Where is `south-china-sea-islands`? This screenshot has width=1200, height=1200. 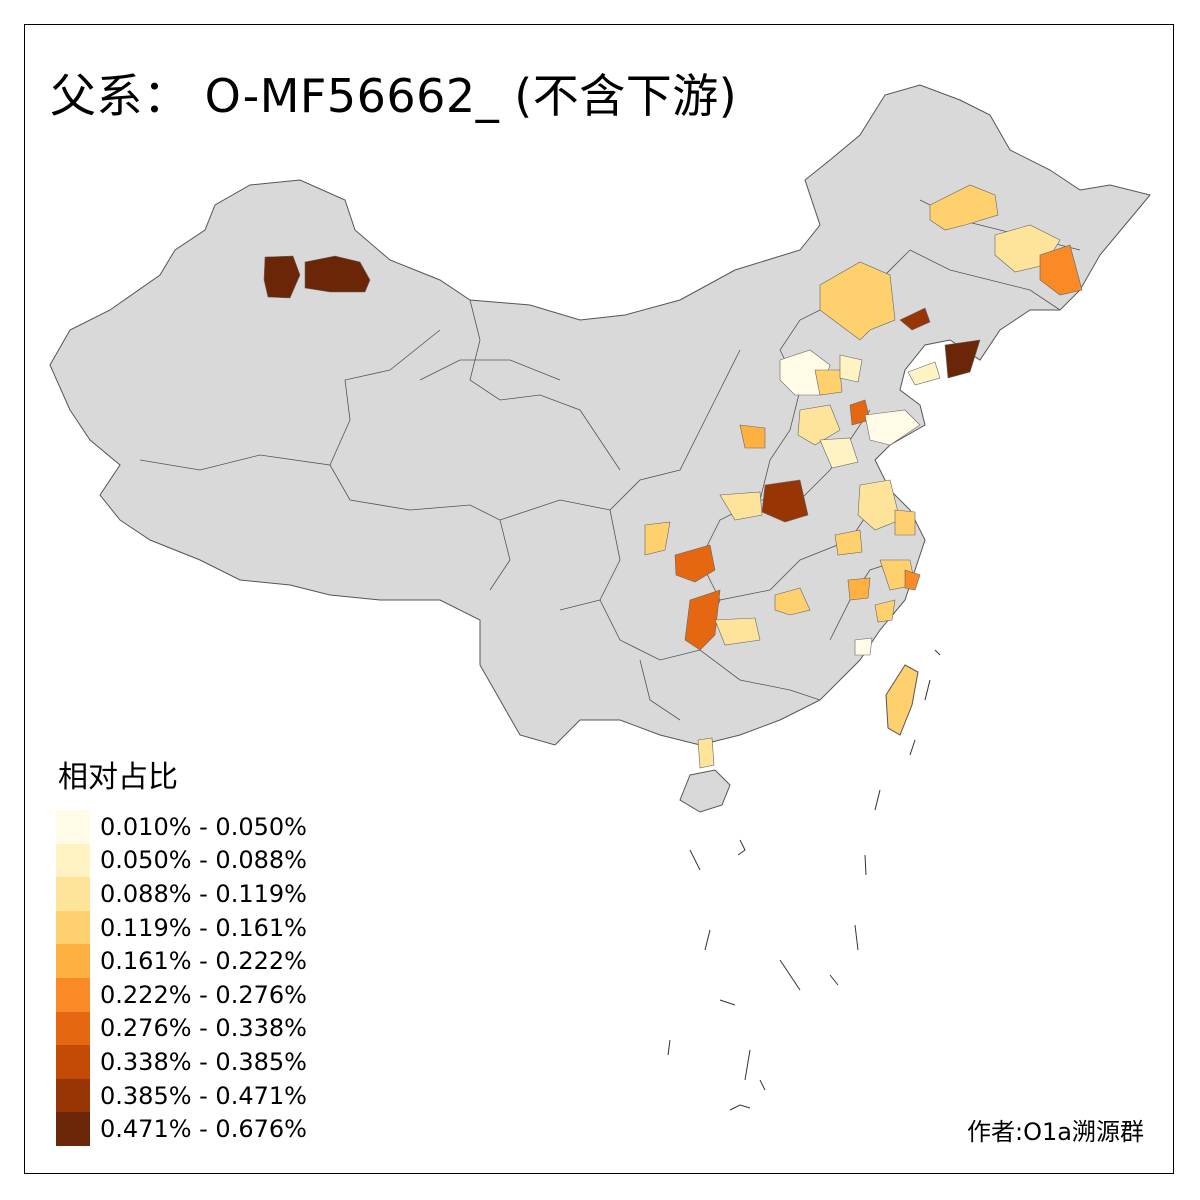 south-china-sea-islands is located at coordinates (804, 880).